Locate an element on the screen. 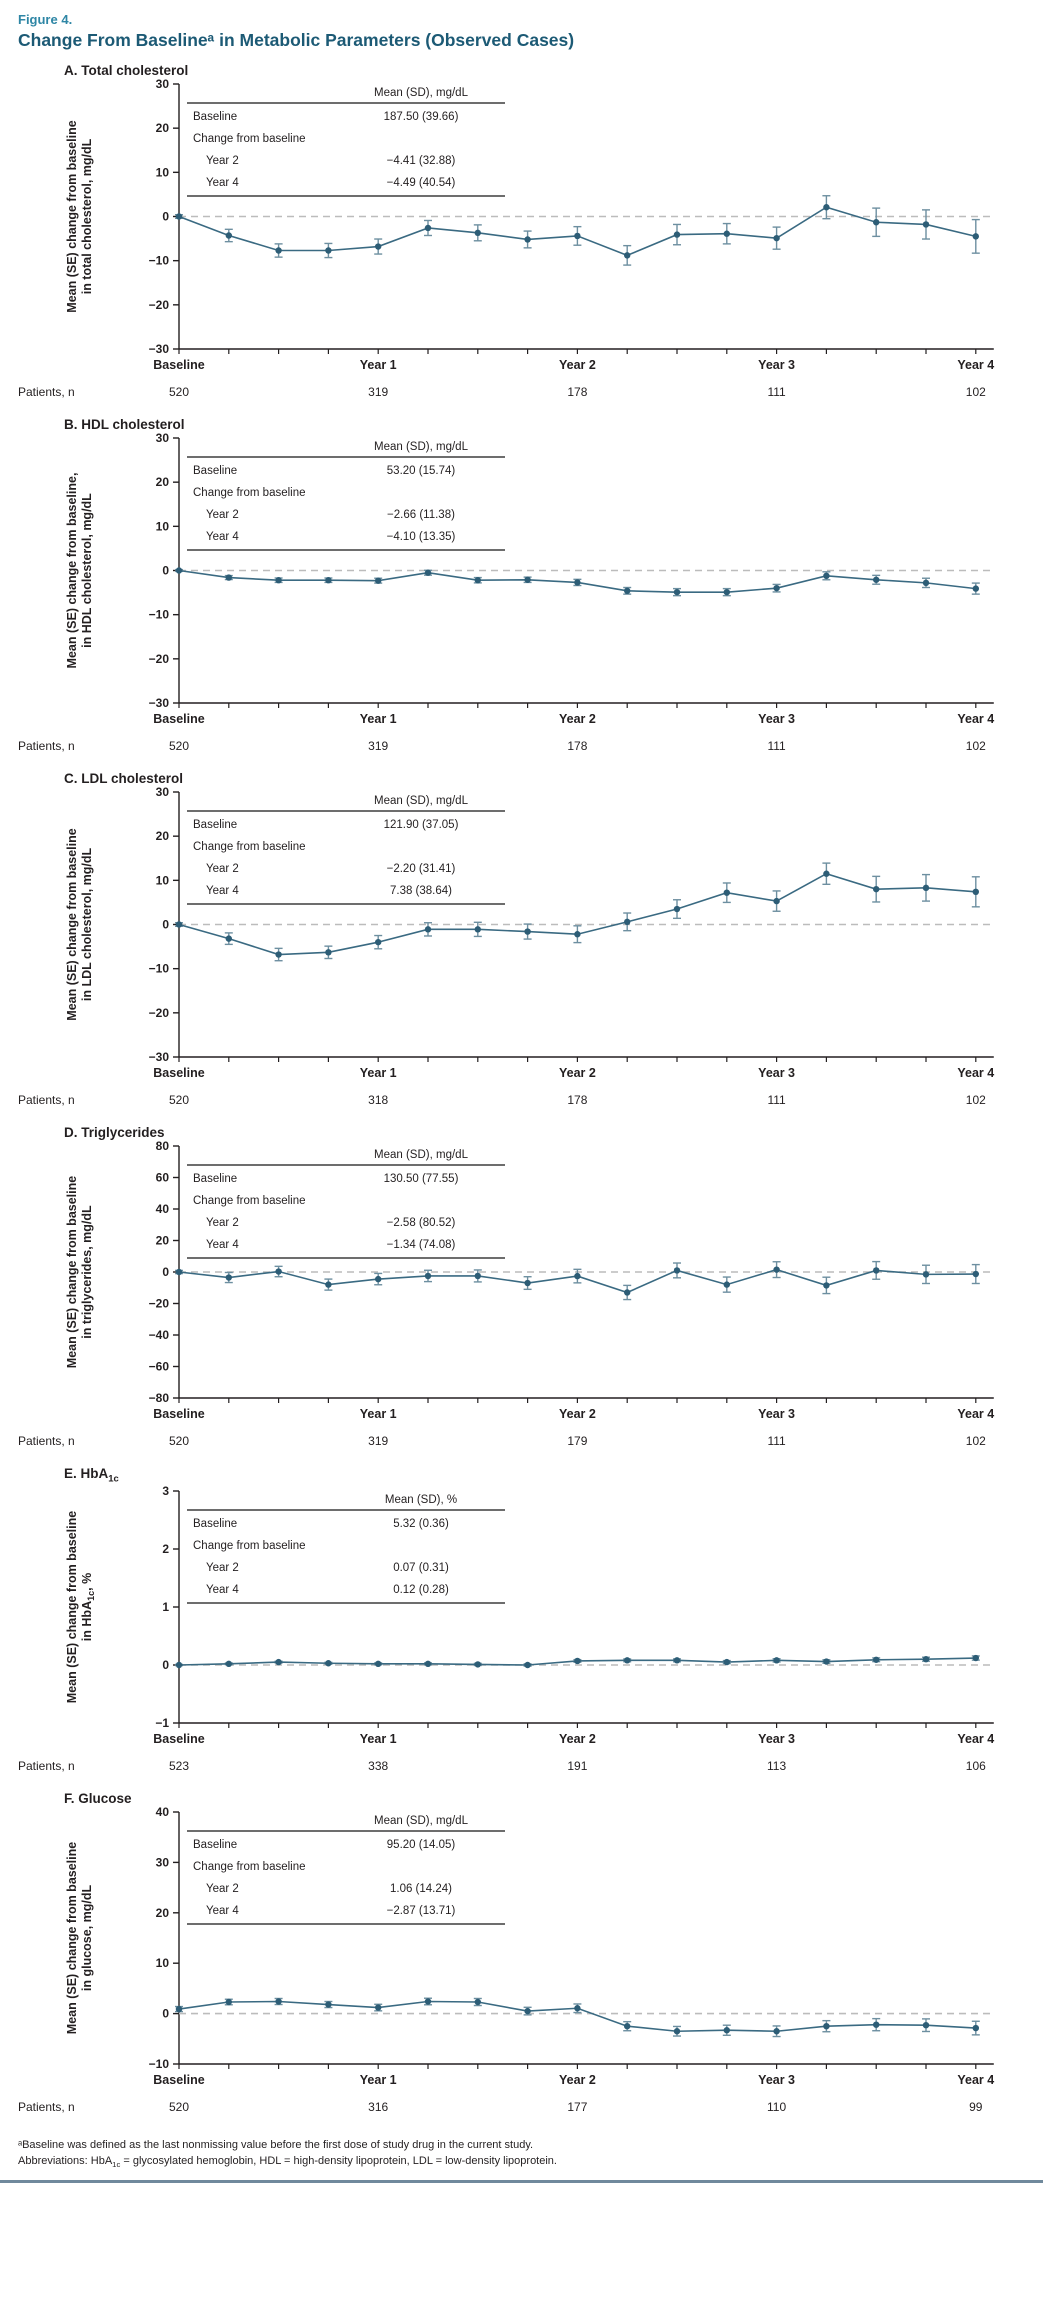 This screenshot has height=2303, width=1043. x-tick-label: Year 4 is located at coordinates (975, 1414).